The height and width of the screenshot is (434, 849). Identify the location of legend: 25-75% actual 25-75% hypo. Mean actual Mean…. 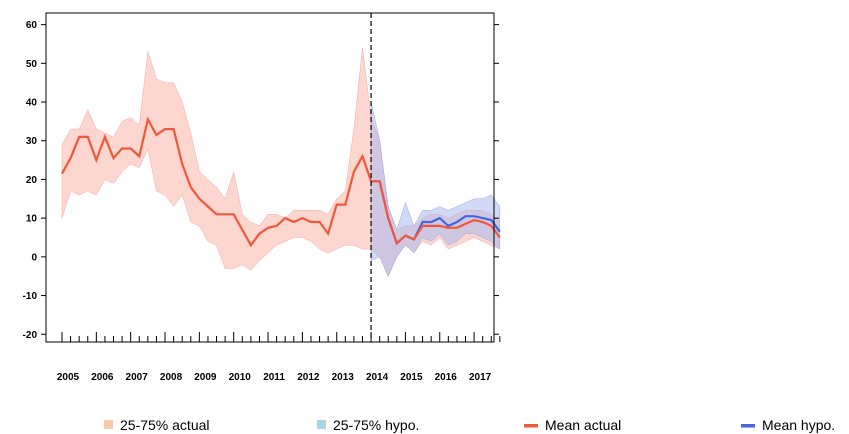
(469, 425).